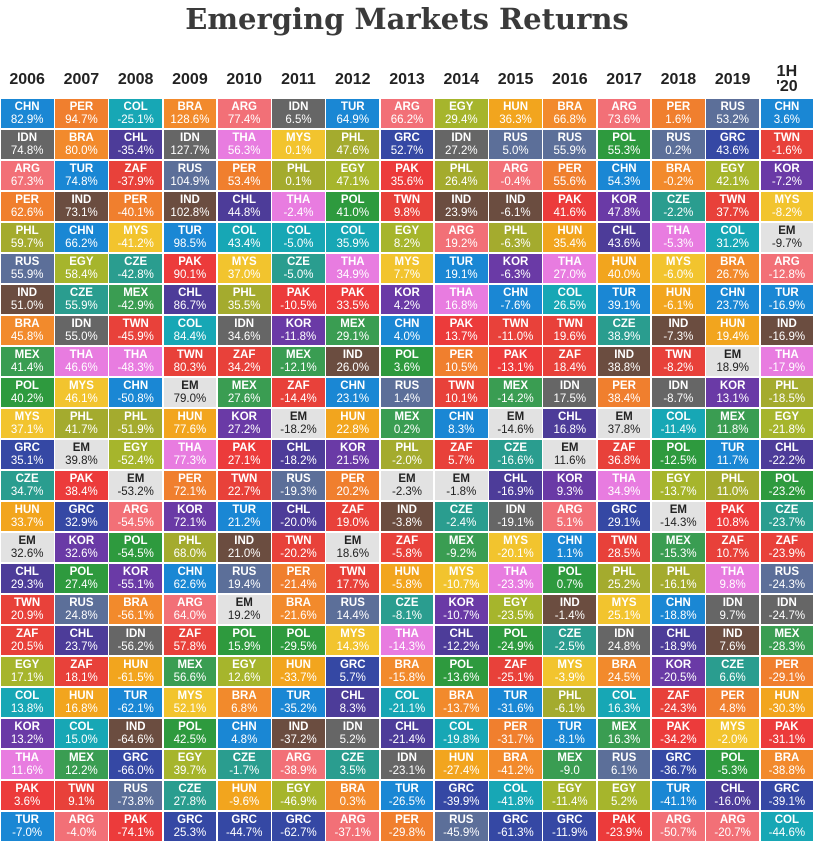  I want to click on return-value: -48.3%, so click(135, 367).